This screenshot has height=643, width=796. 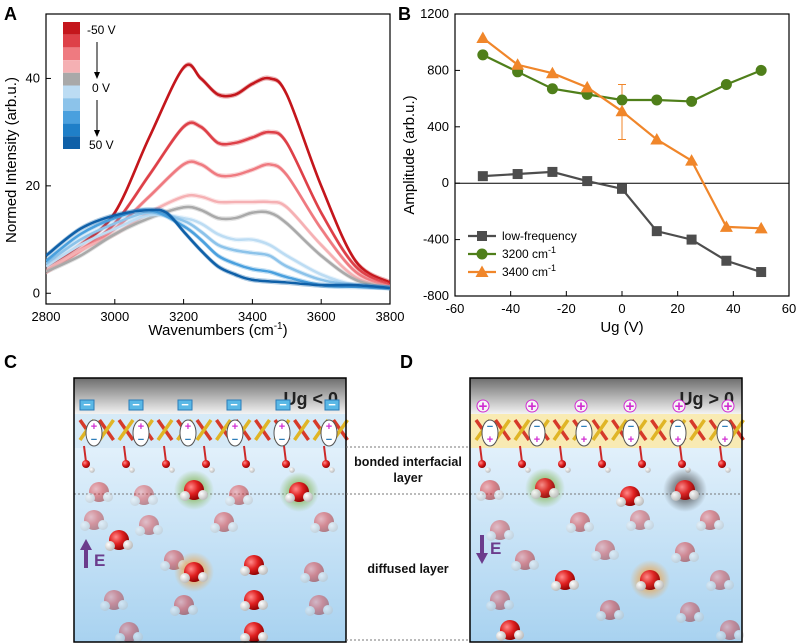 What do you see at coordinates (621, 327) in the screenshot?
I see `panel-b-x-axis-label: Ug (V)` at bounding box center [621, 327].